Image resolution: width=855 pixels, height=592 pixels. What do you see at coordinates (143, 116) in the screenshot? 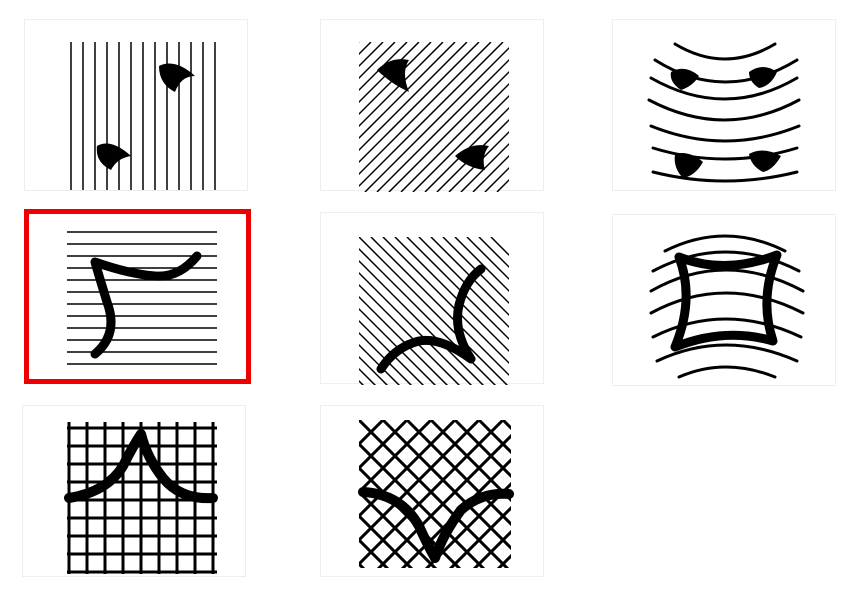
I see `tile-1-image` at bounding box center [143, 116].